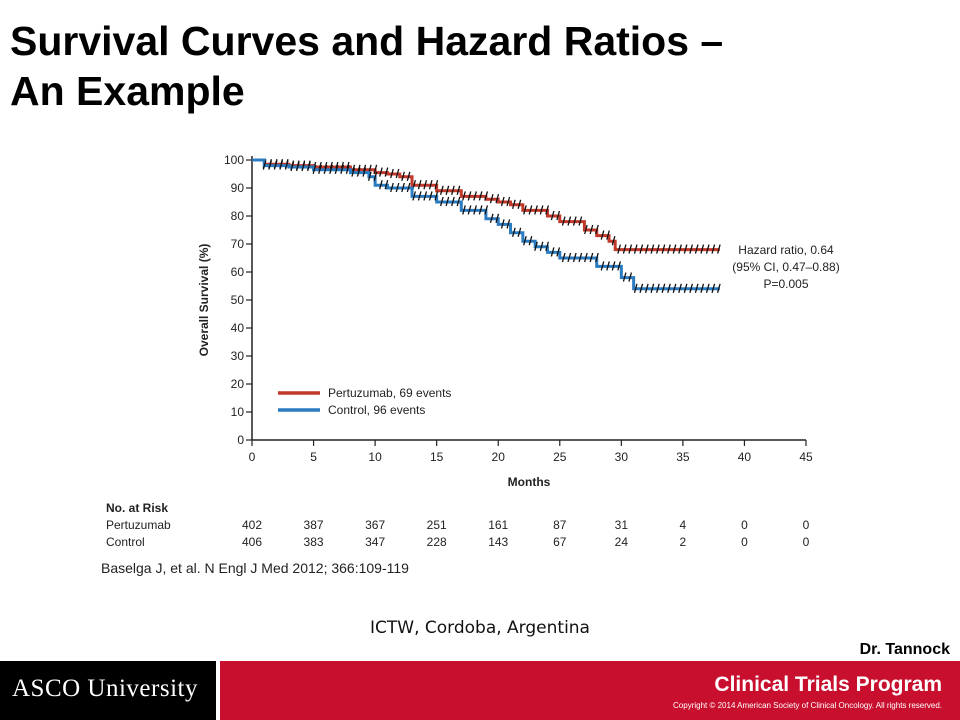  I want to click on risk-table-cell: 387, so click(314, 525).